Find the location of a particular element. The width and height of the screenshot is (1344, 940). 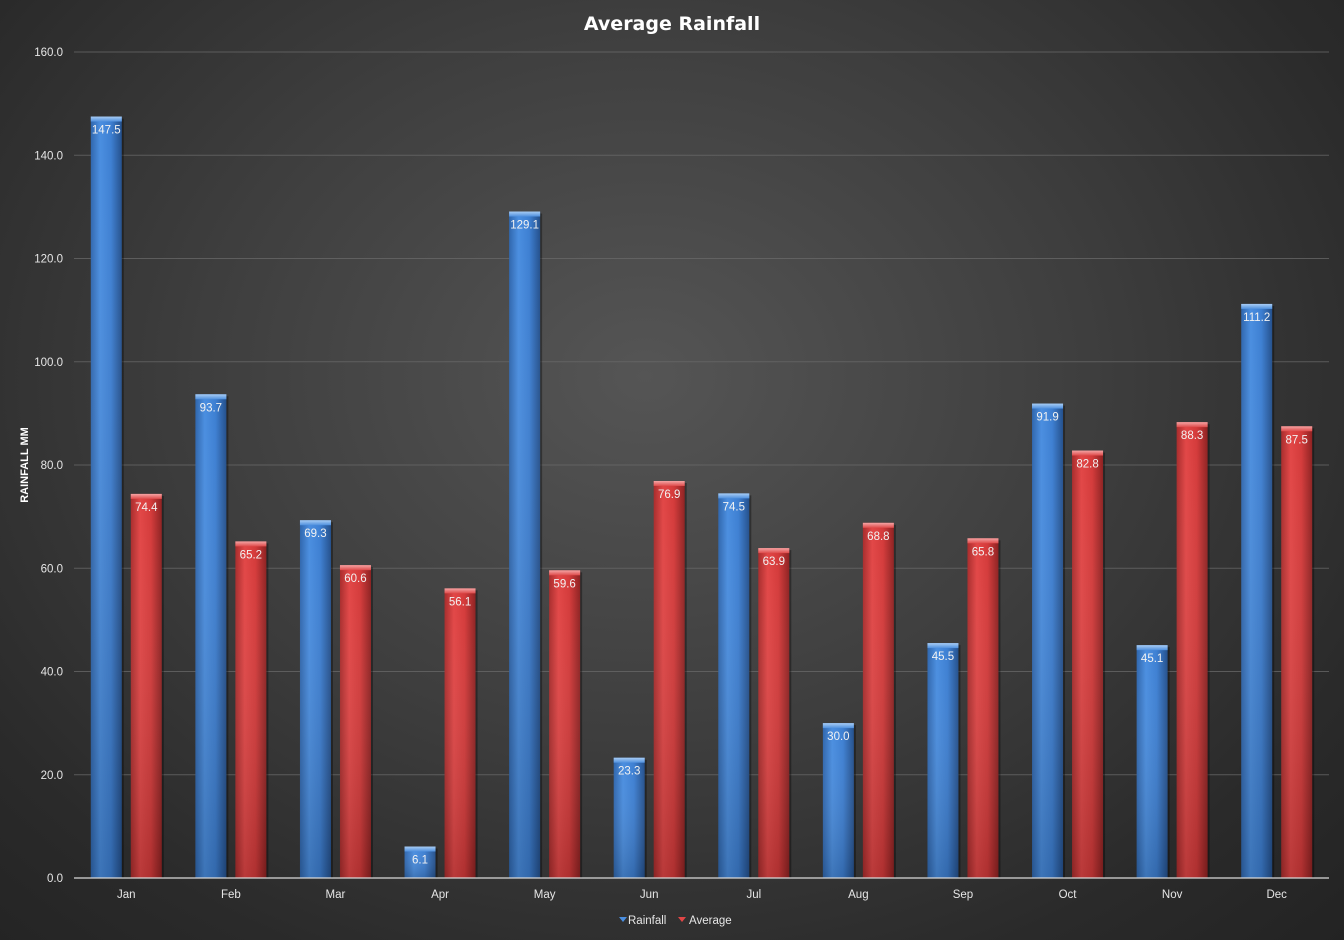

data-label-average: 56.1 is located at coordinates (460, 602).